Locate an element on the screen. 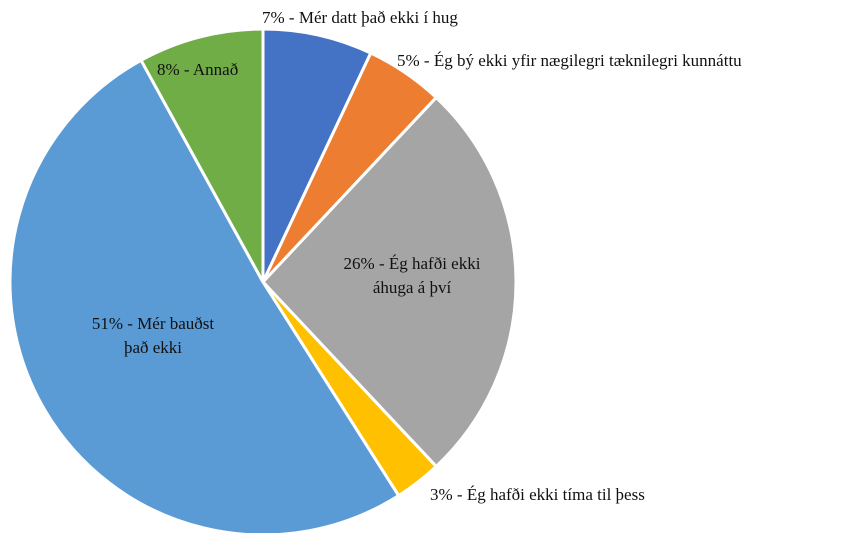  data-label: 3% - Ég hafði ekki tíma til þess is located at coordinates (537, 494).